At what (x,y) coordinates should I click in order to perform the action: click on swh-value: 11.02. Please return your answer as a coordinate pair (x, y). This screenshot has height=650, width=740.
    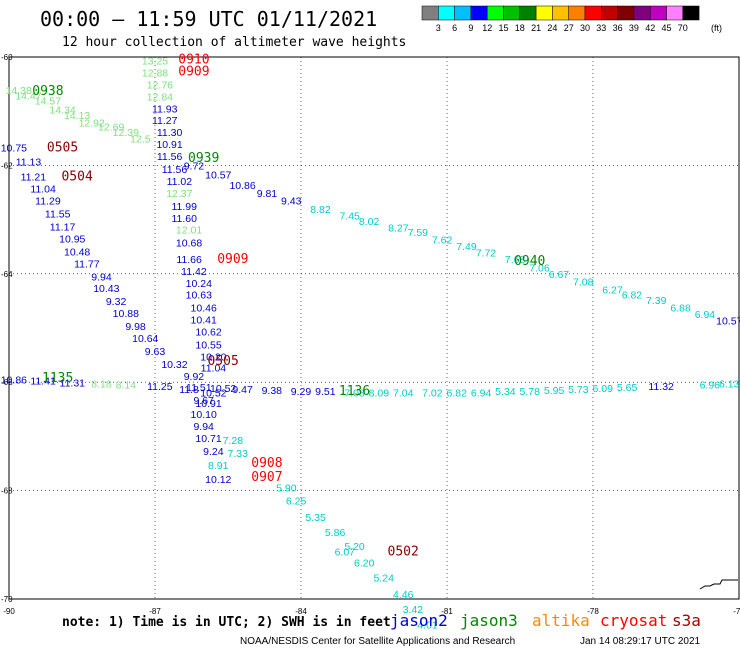
    Looking at the image, I should click on (180, 182).